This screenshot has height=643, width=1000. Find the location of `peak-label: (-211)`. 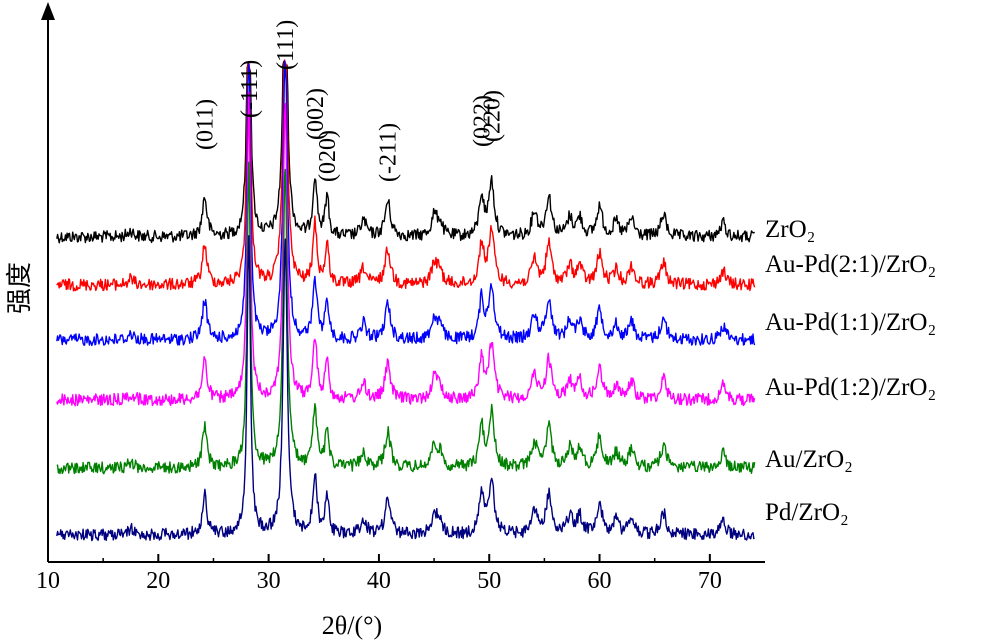

peak-label: (-211) is located at coordinates (389, 152).